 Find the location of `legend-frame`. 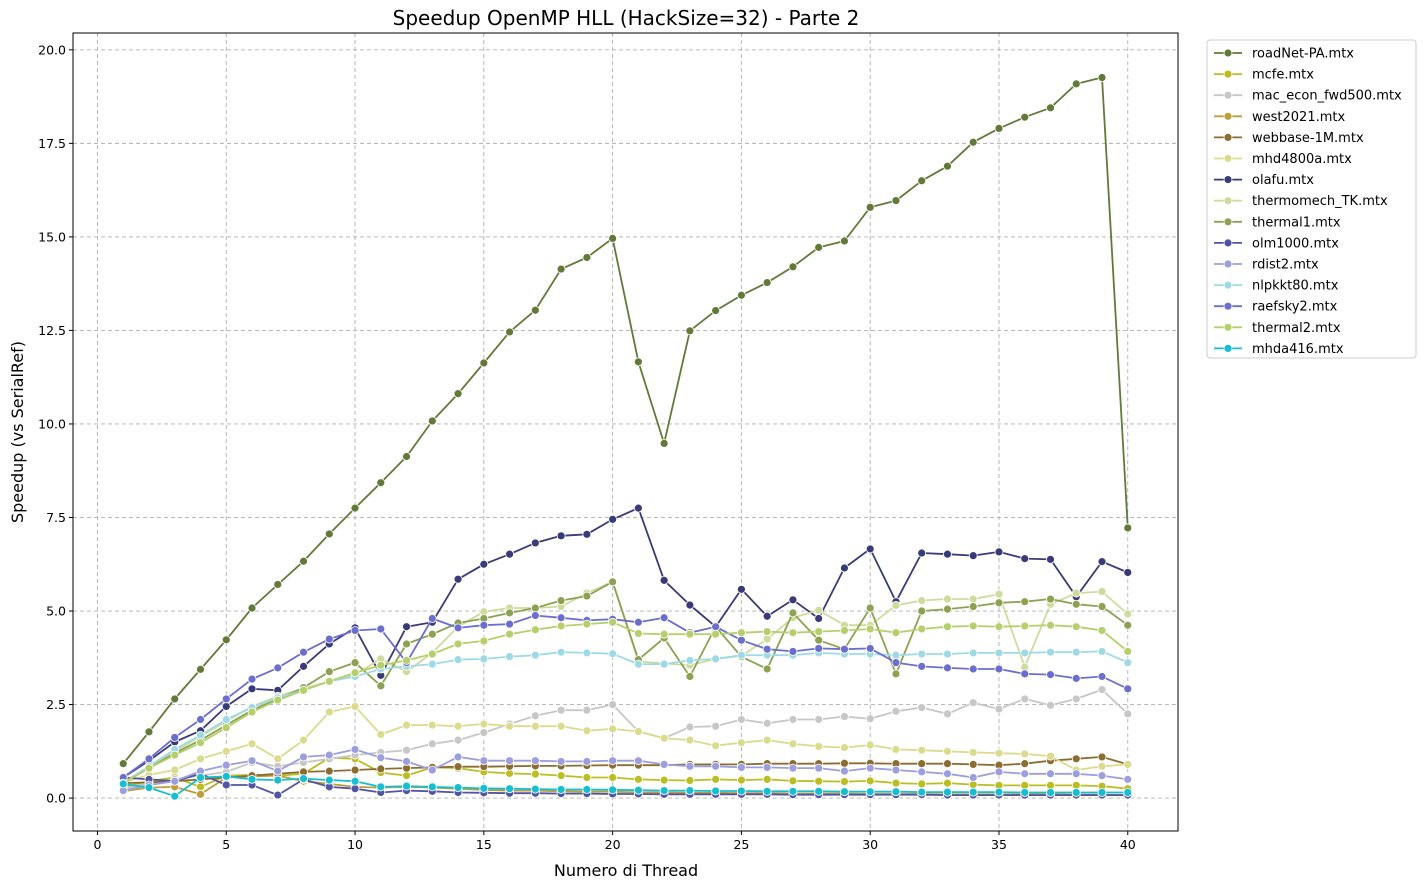

legend-frame is located at coordinates (1311, 199).